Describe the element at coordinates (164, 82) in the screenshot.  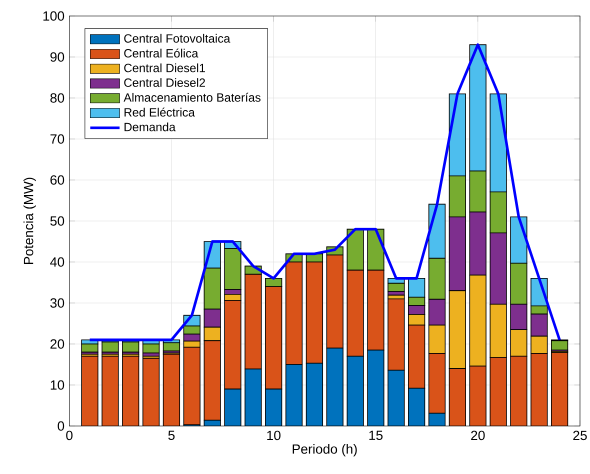
I see `legend-label: Central Diesel2` at that location.